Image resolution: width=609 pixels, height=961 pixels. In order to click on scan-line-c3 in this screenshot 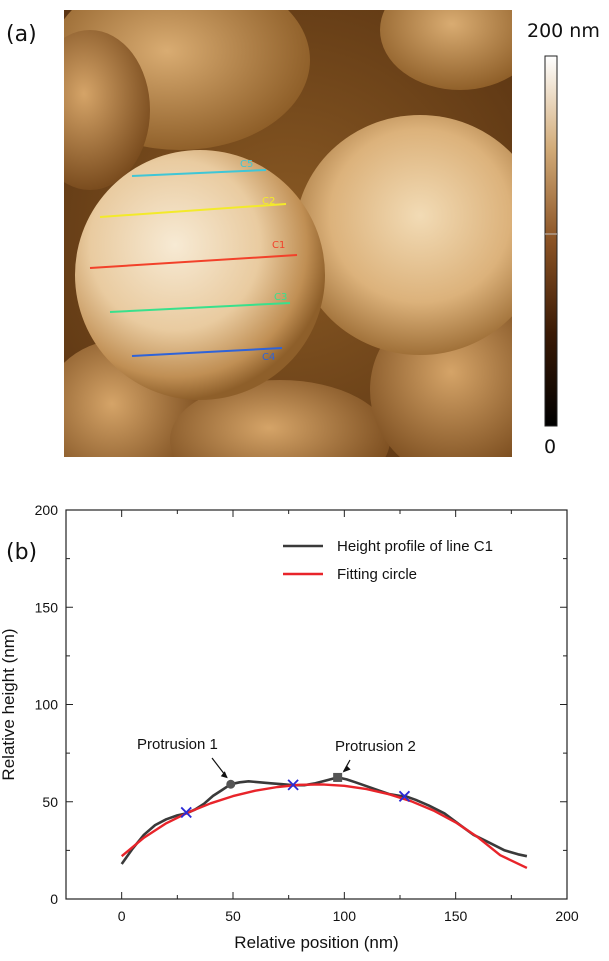, I will do `click(200, 307)`.